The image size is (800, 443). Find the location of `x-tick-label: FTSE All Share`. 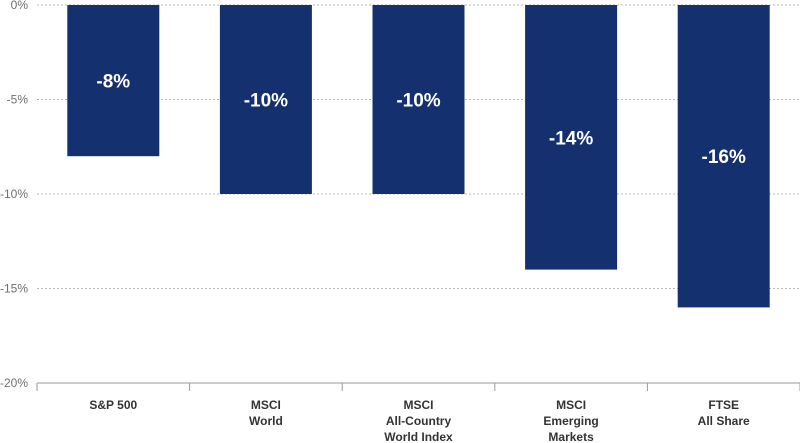

x-tick-label: FTSE All Share is located at coordinates (724, 413).